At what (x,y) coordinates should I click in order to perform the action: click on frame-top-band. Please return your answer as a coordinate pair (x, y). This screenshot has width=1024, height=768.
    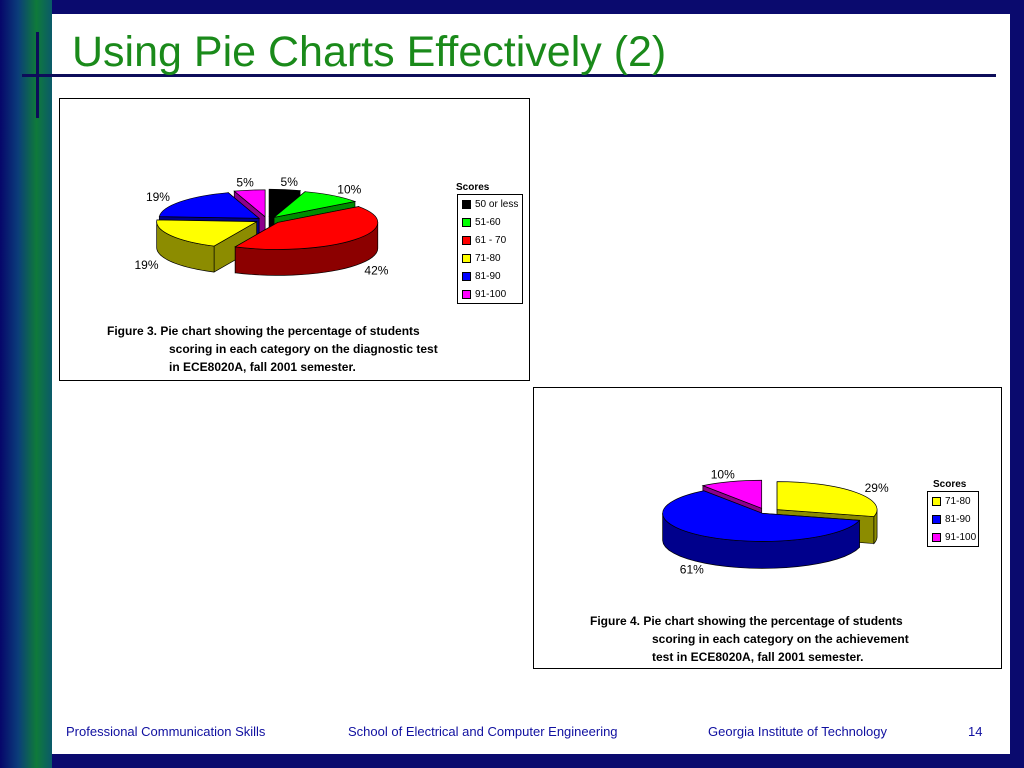
    Looking at the image, I should click on (538, 7).